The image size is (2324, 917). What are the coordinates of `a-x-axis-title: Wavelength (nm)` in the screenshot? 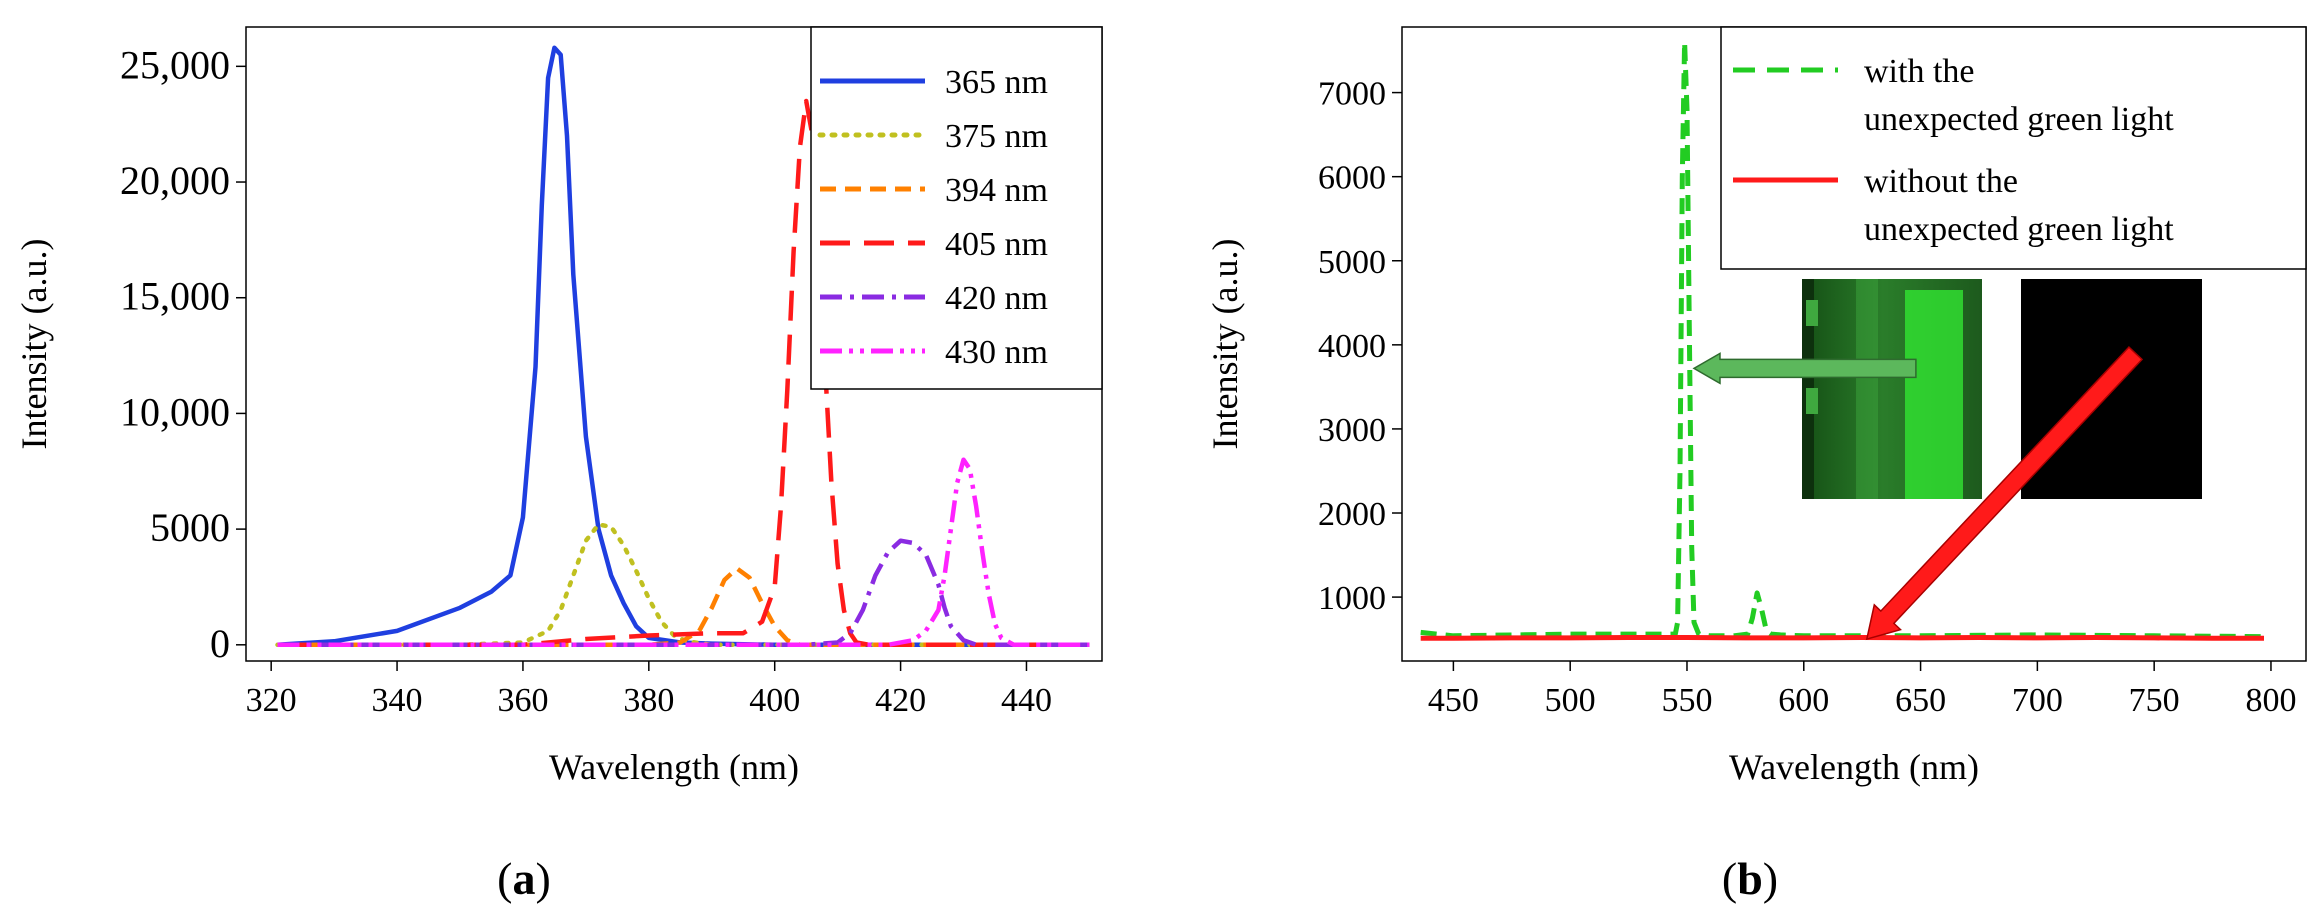 It's located at (674, 767).